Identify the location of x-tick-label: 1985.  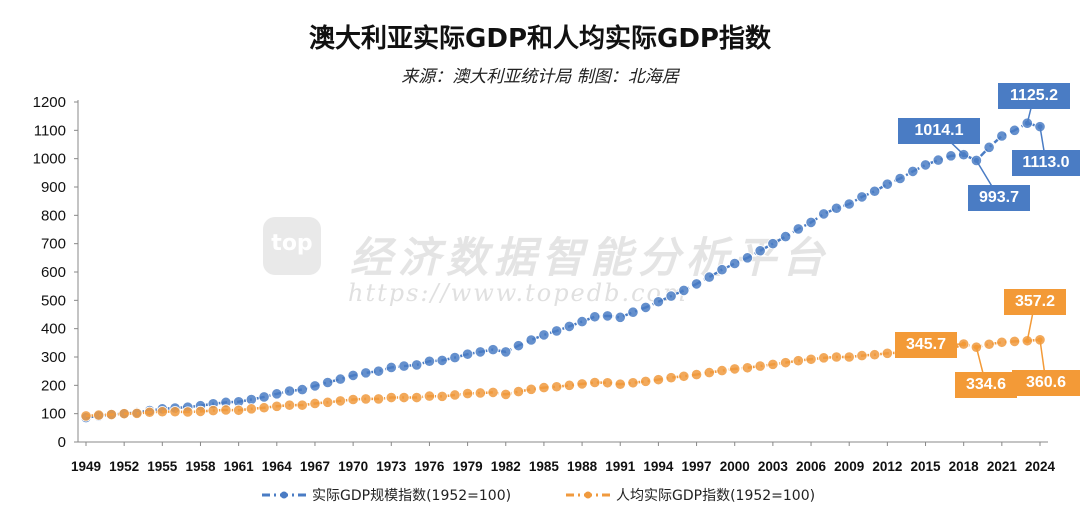
(544, 466).